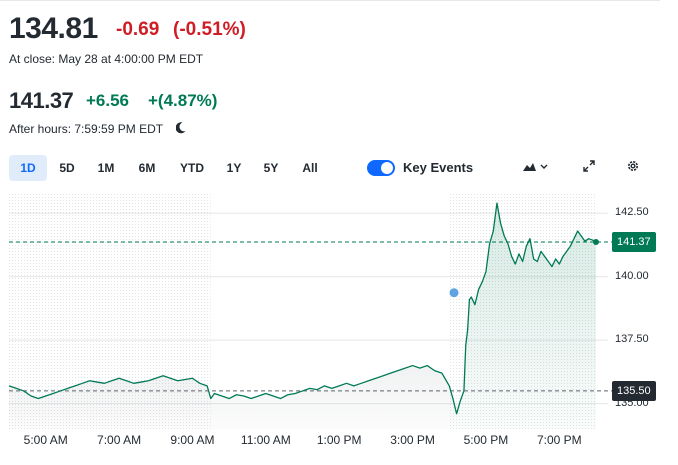 Image resolution: width=678 pixels, height=465 pixels. Describe the element at coordinates (381, 168) in the screenshot. I see `key-events-toggle` at that location.